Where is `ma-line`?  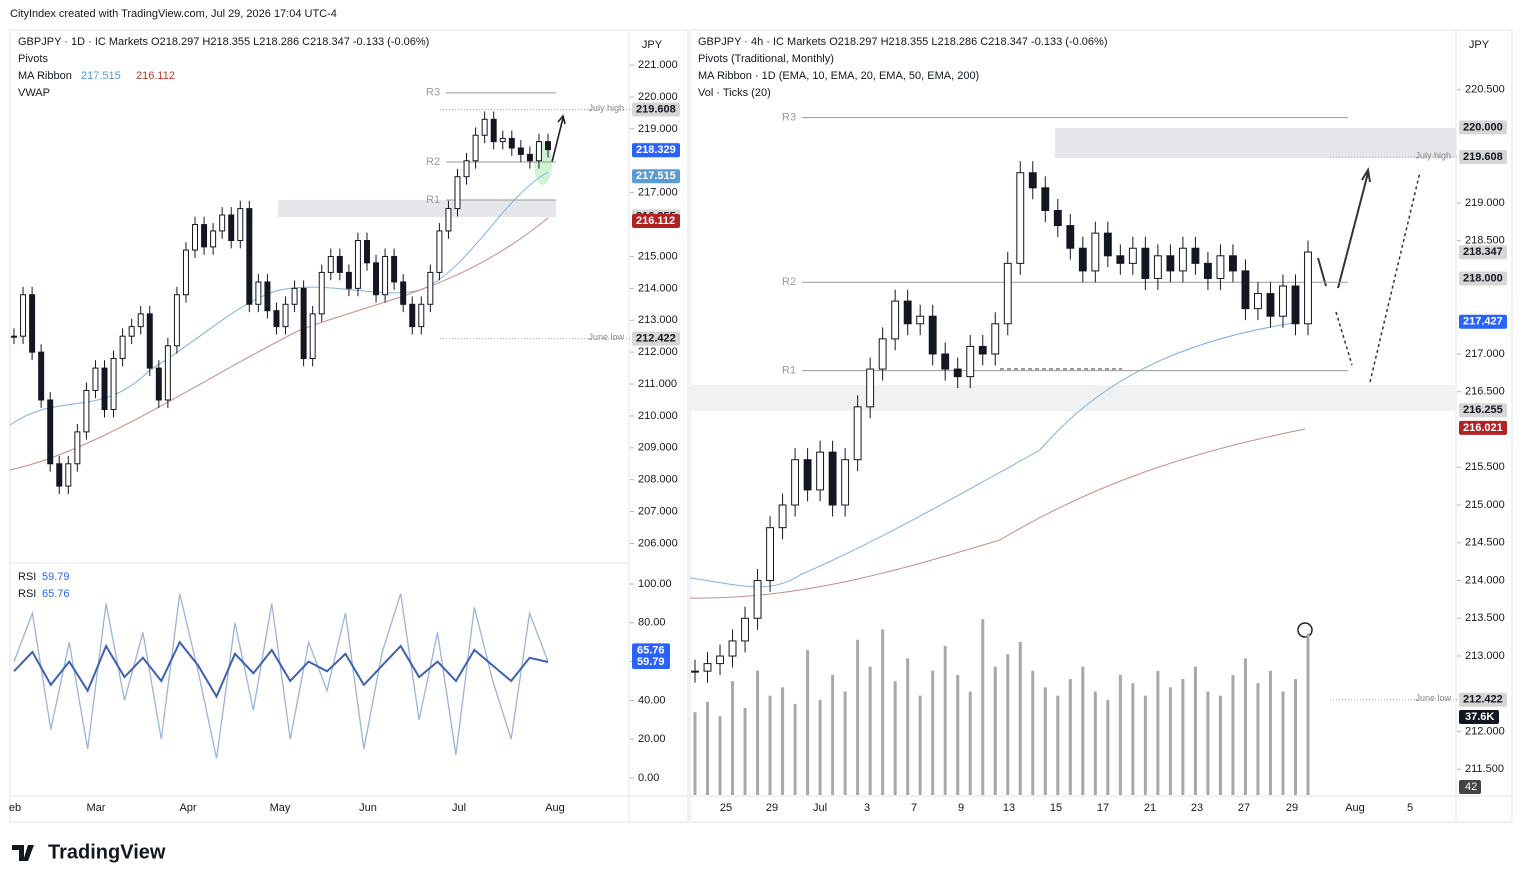
ma-line is located at coordinates (997, 513).